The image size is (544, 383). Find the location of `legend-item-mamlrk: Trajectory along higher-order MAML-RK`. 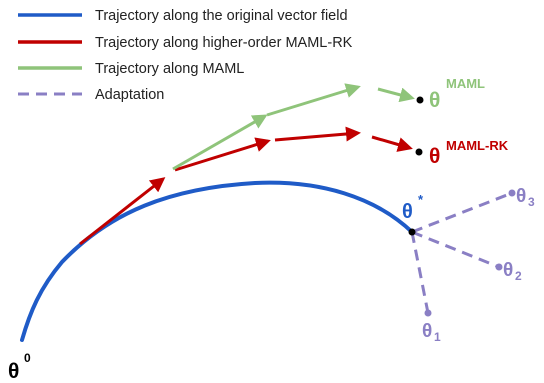

legend-item-mamlrk: Trajectory along higher-order MAML-RK is located at coordinates (185, 43).